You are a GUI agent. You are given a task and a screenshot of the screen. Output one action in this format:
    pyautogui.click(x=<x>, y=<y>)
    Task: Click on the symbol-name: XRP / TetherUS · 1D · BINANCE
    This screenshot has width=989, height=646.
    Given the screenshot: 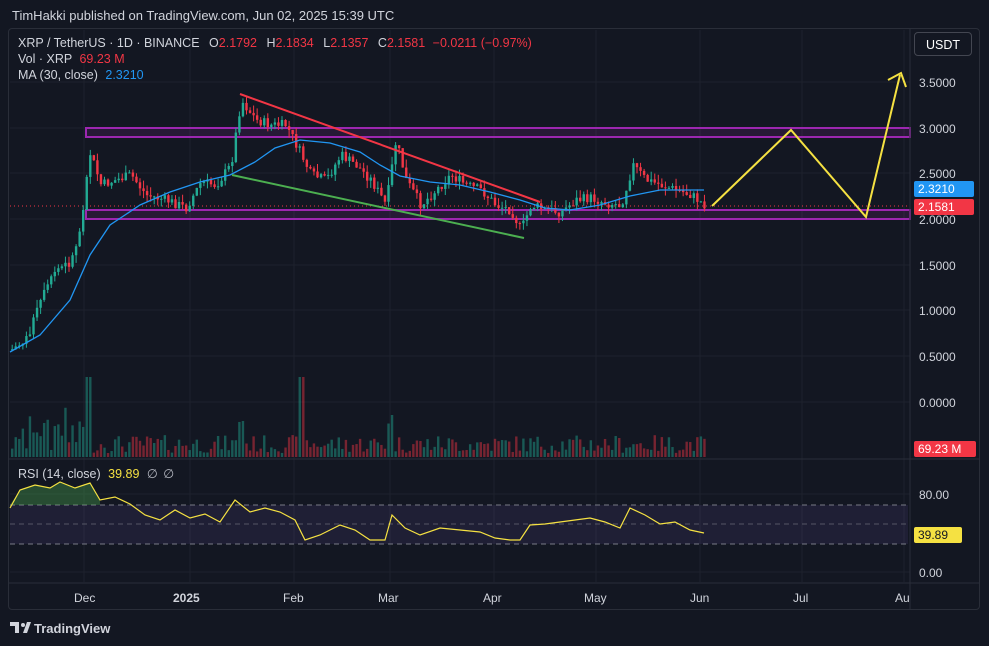 What is the action you would take?
    pyautogui.click(x=109, y=43)
    